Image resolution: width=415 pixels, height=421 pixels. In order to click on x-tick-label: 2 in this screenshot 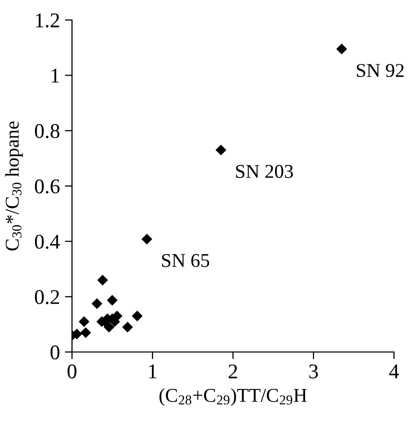, I will do `click(233, 371)`.